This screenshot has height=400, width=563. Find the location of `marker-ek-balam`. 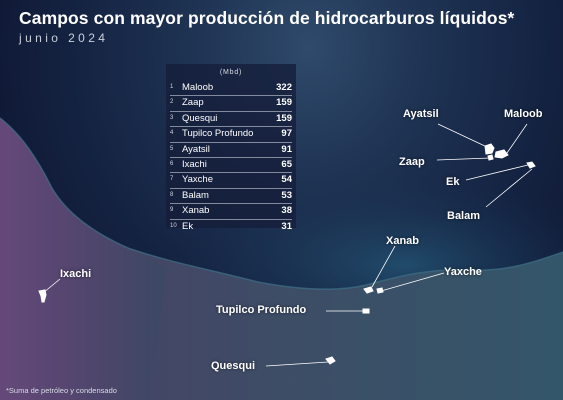

marker-ek-balam is located at coordinates (531, 165).